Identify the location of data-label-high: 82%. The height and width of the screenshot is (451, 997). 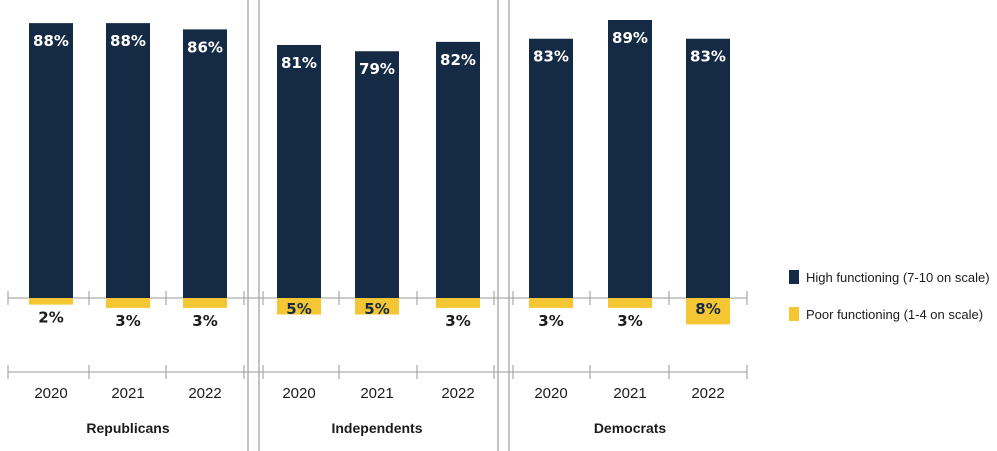
(458, 60).